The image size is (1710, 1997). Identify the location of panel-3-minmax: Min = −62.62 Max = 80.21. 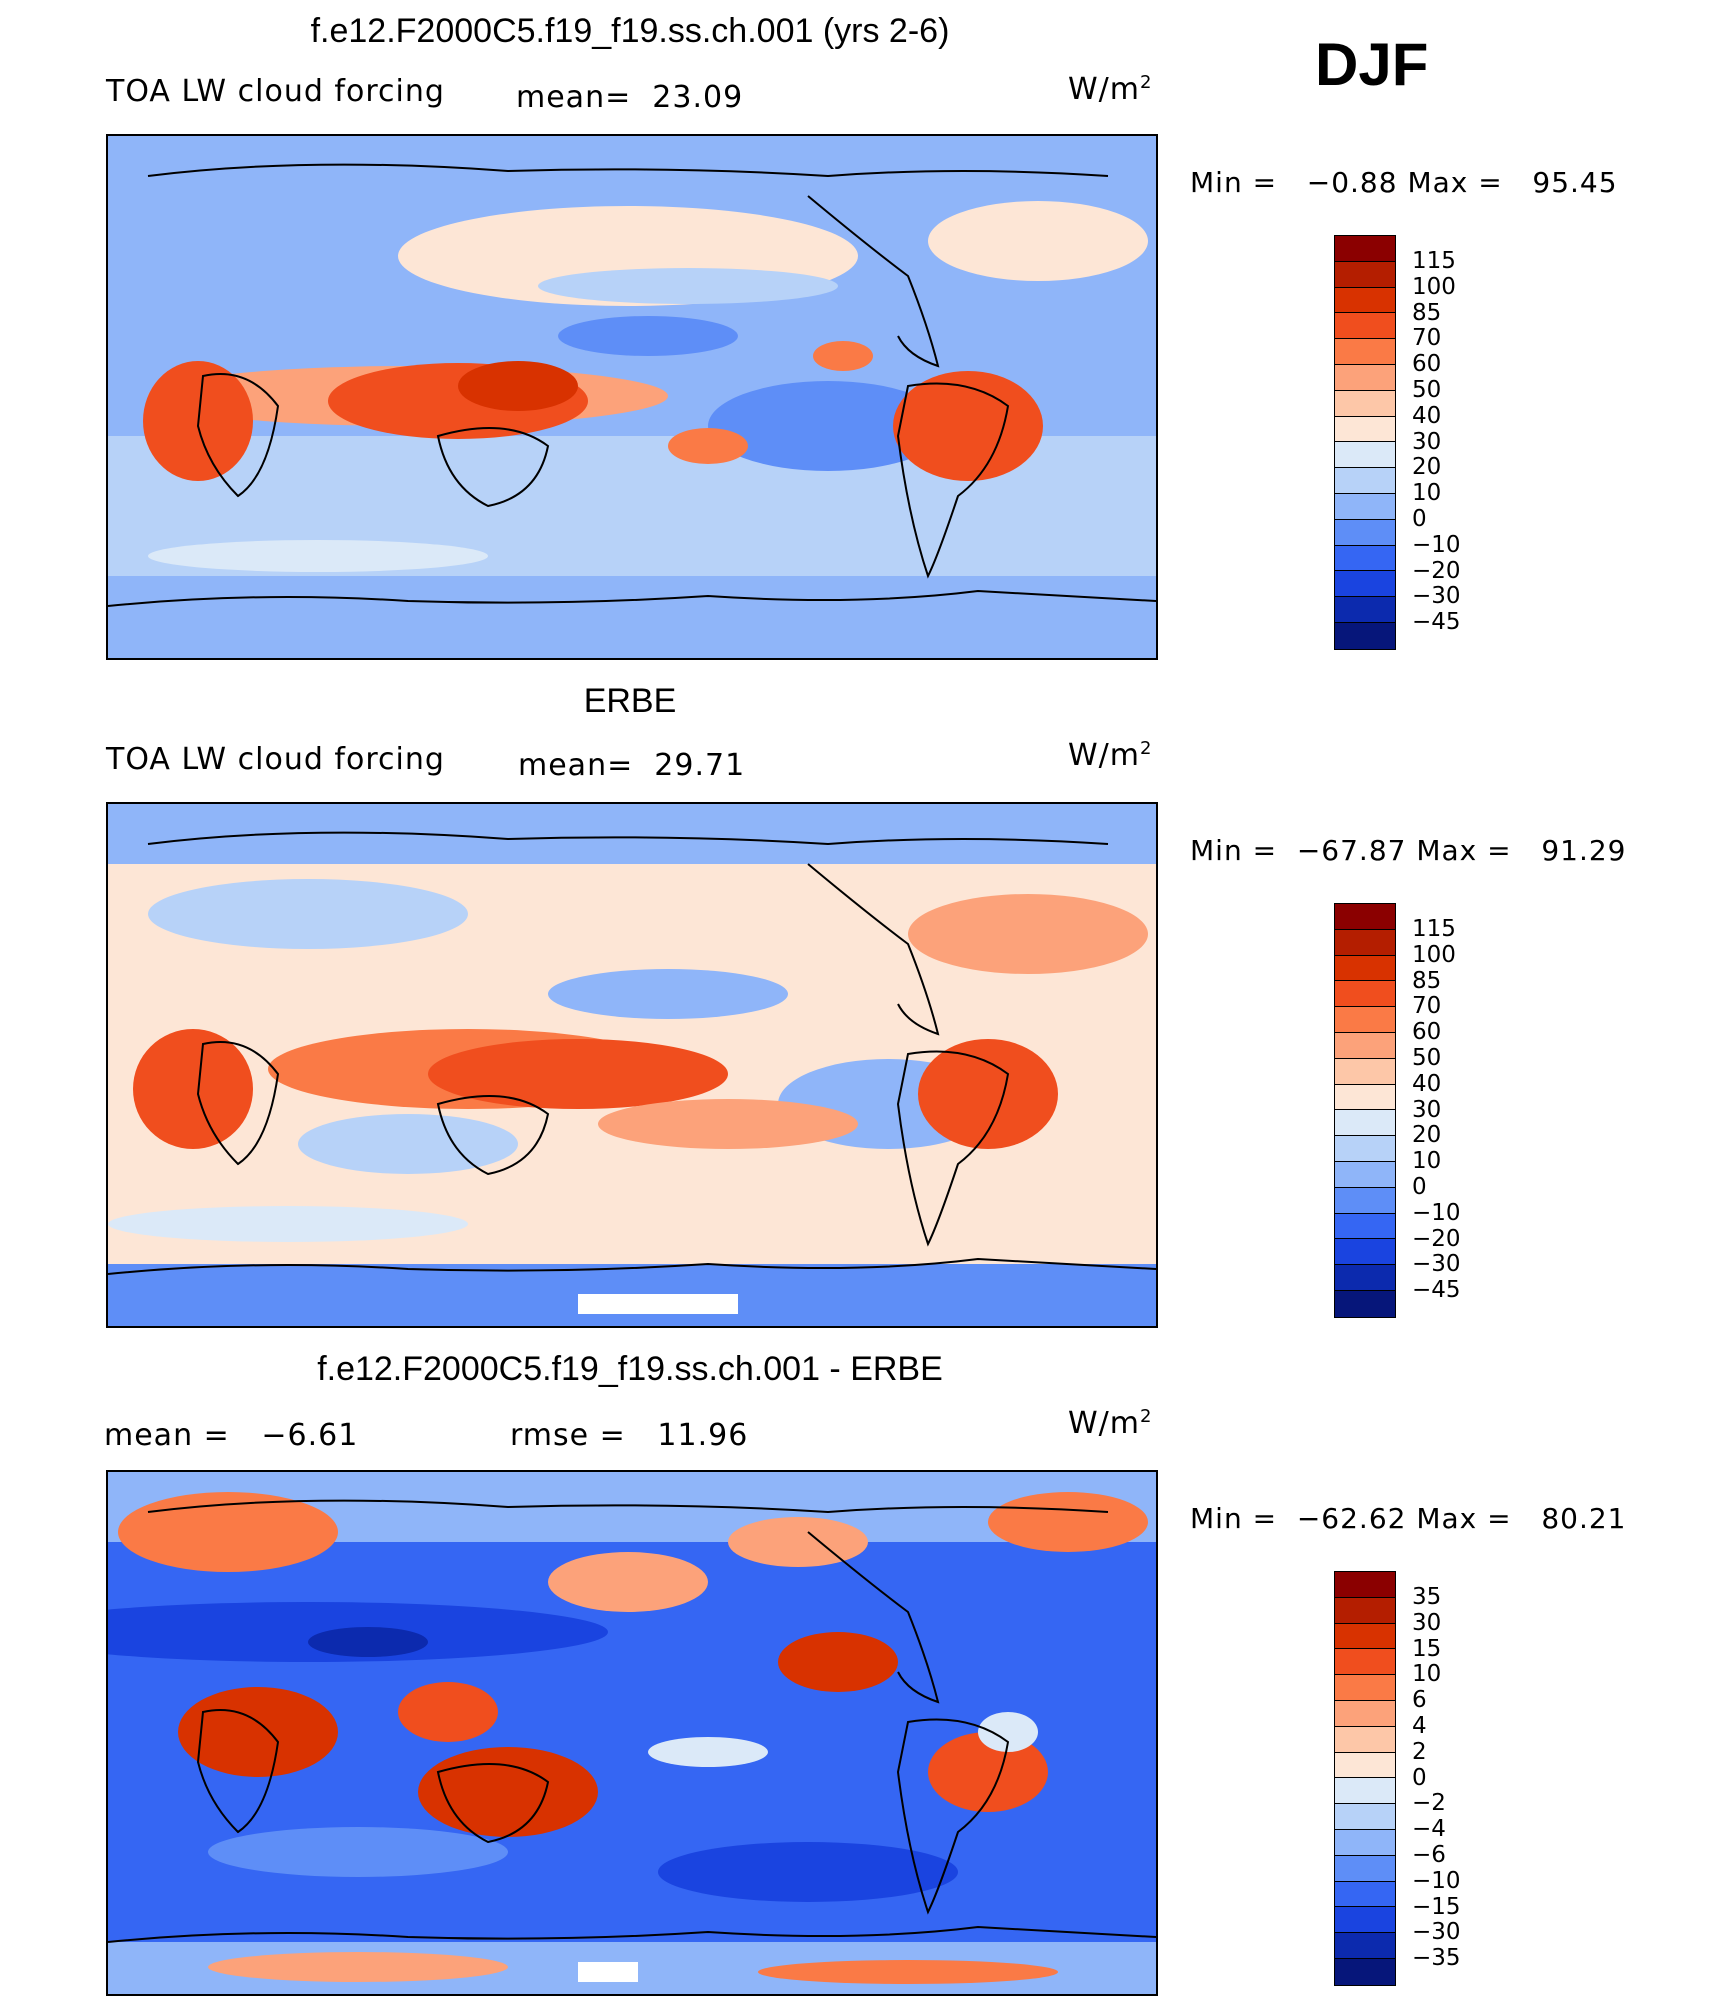
(1408, 1518).